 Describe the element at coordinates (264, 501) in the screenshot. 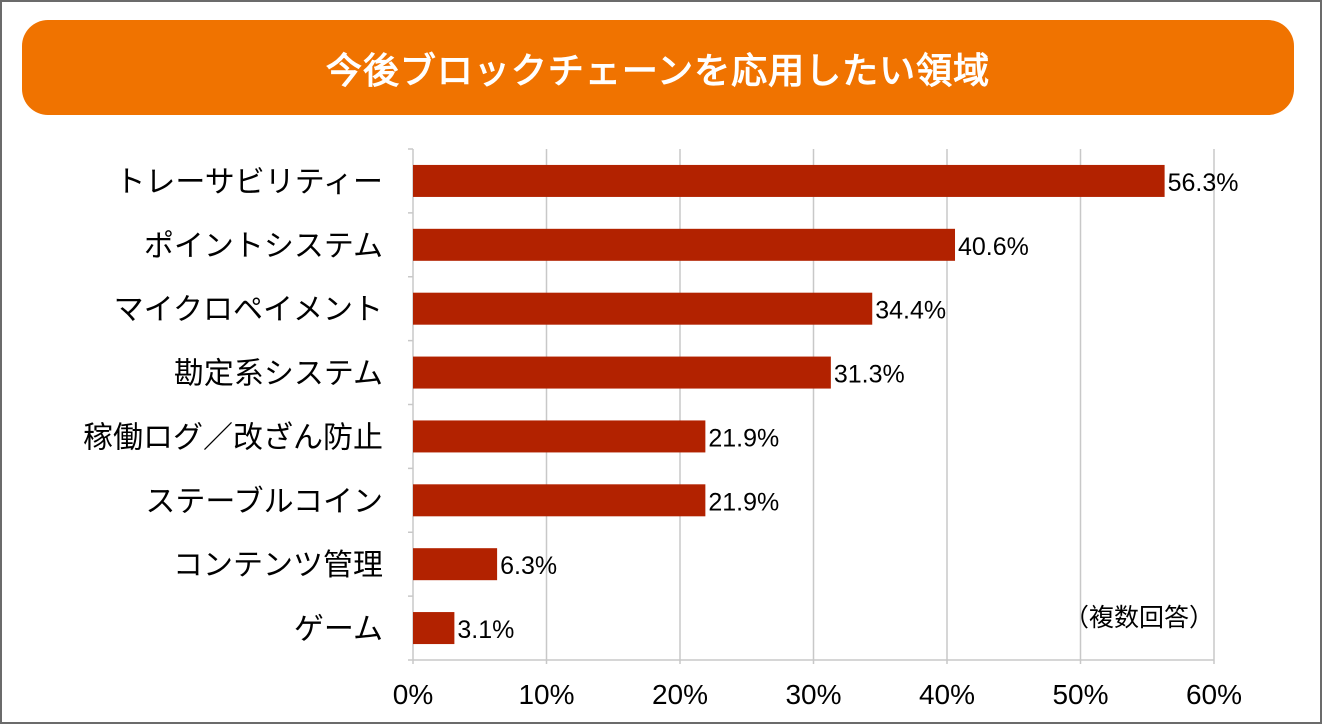

I see `category-label: ステーブルコイン` at that location.